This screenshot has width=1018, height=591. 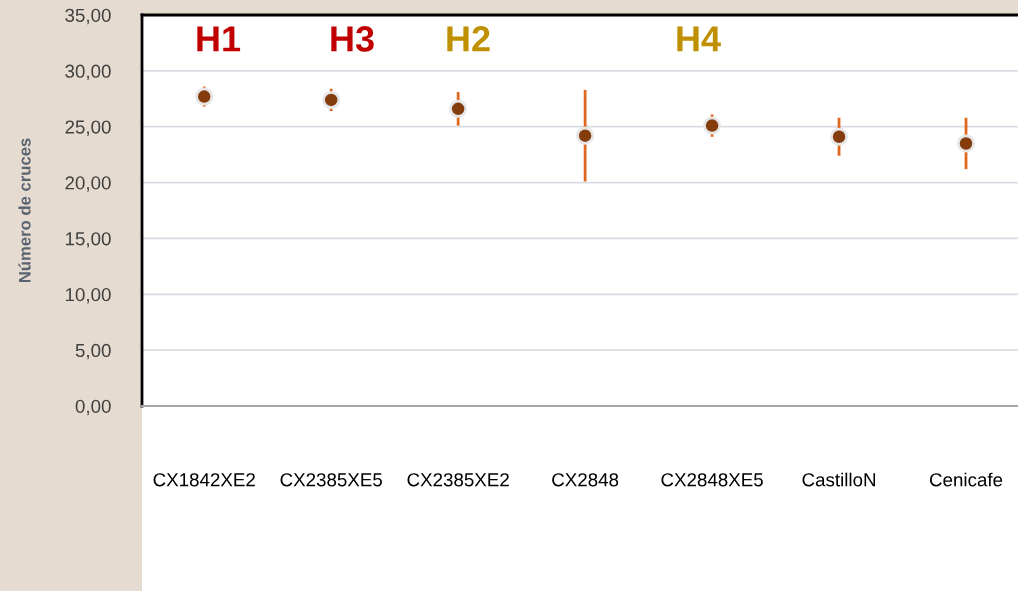 What do you see at coordinates (966, 479) in the screenshot?
I see `x-tick-label: Cenicafe` at bounding box center [966, 479].